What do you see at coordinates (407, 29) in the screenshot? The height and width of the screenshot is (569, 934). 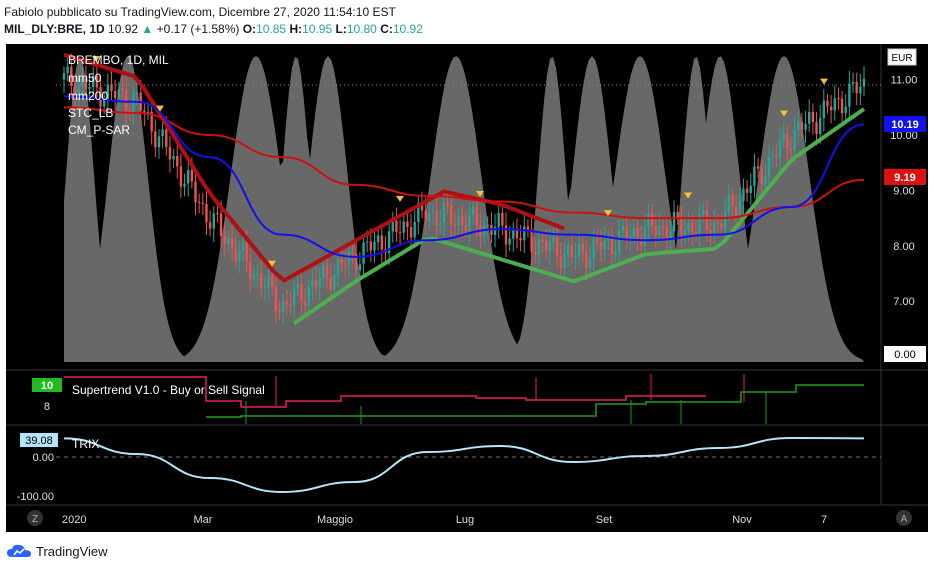 I see `close-value: 10.92` at bounding box center [407, 29].